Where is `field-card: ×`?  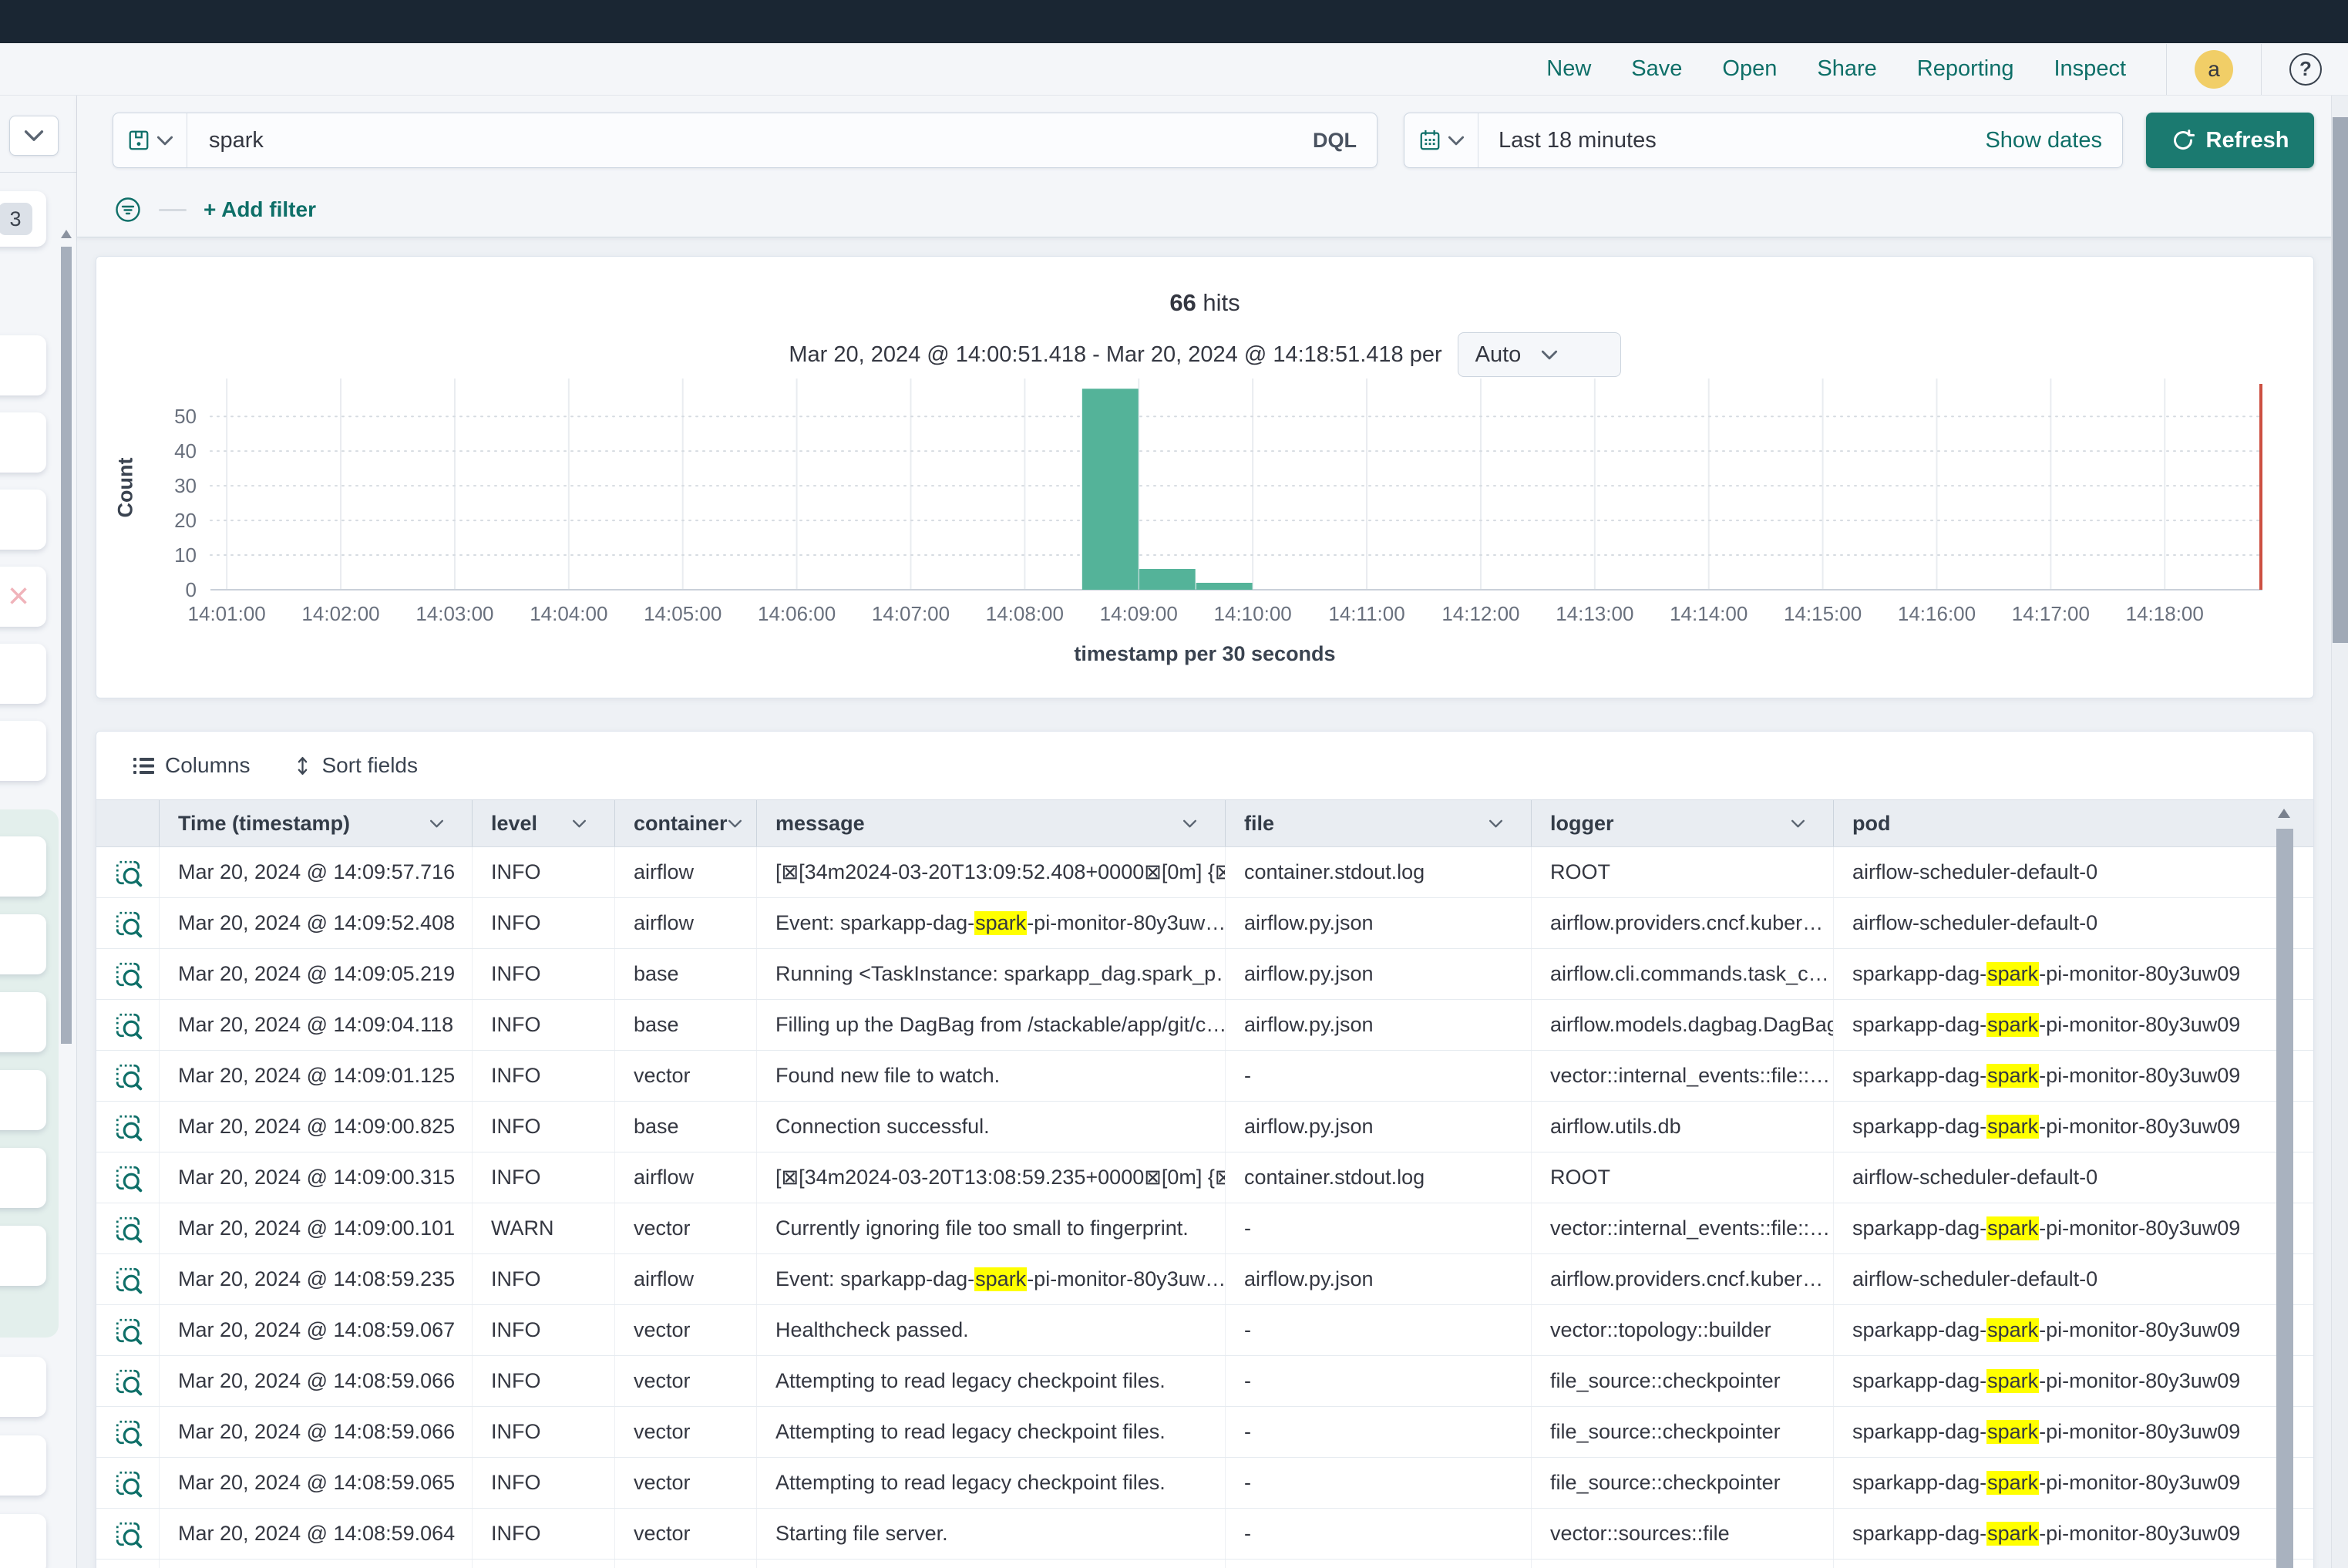 field-card: × is located at coordinates (23, 597).